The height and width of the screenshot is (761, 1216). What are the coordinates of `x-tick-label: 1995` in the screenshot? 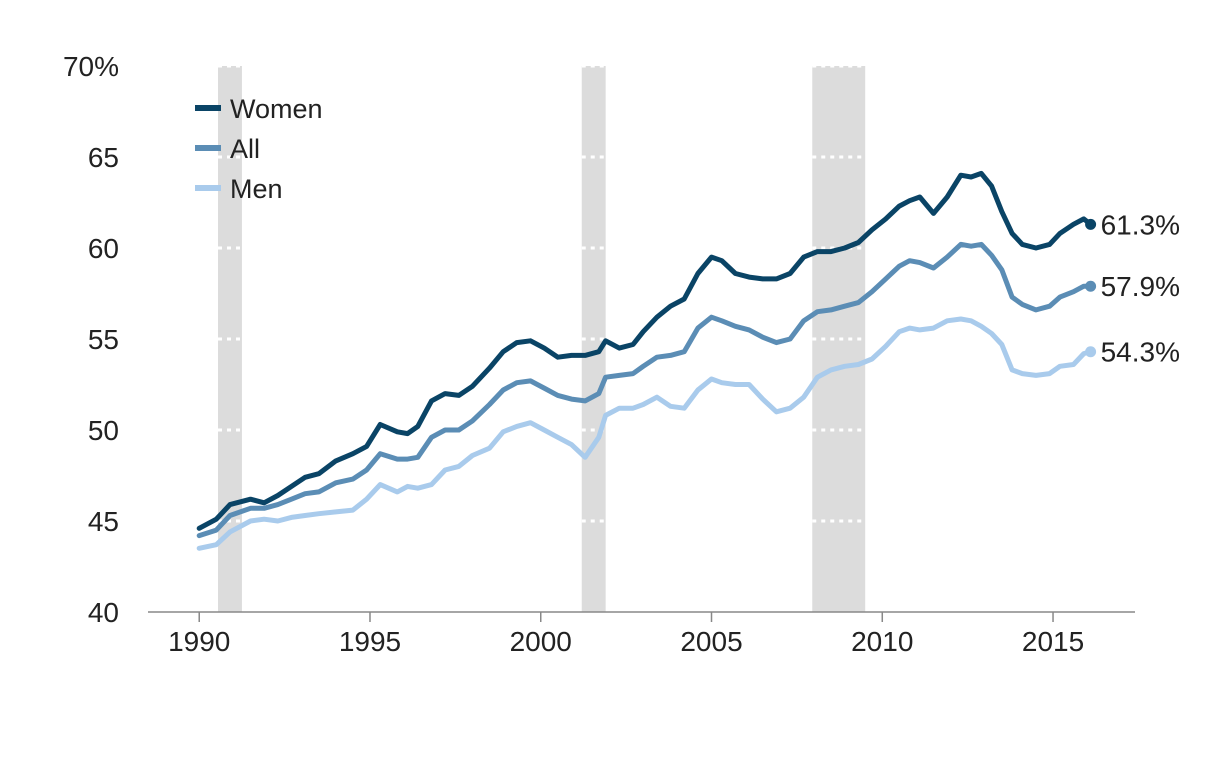 It's located at (370, 641).